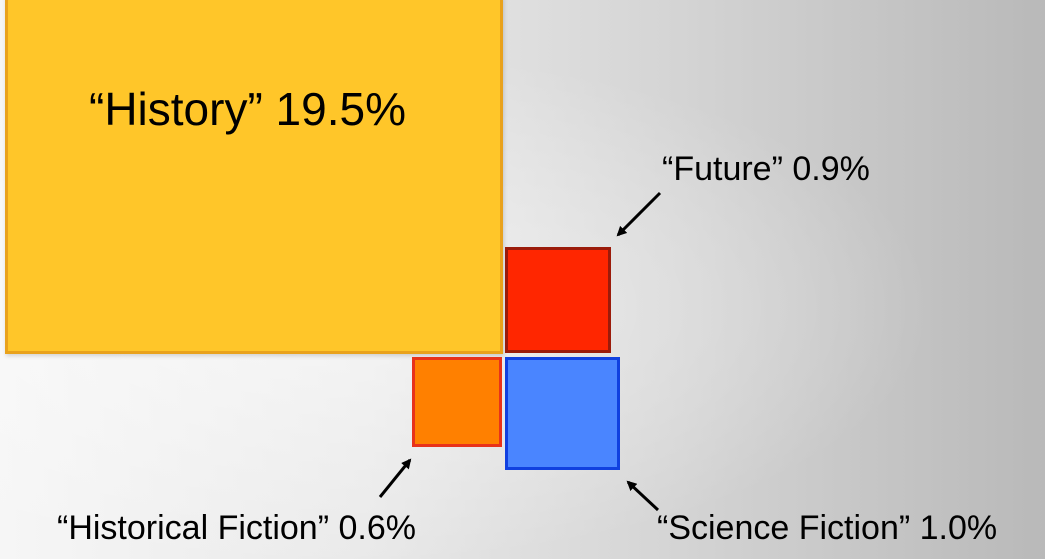 The height and width of the screenshot is (559, 1045). I want to click on history-label: “History” 19.5%, so click(247, 109).